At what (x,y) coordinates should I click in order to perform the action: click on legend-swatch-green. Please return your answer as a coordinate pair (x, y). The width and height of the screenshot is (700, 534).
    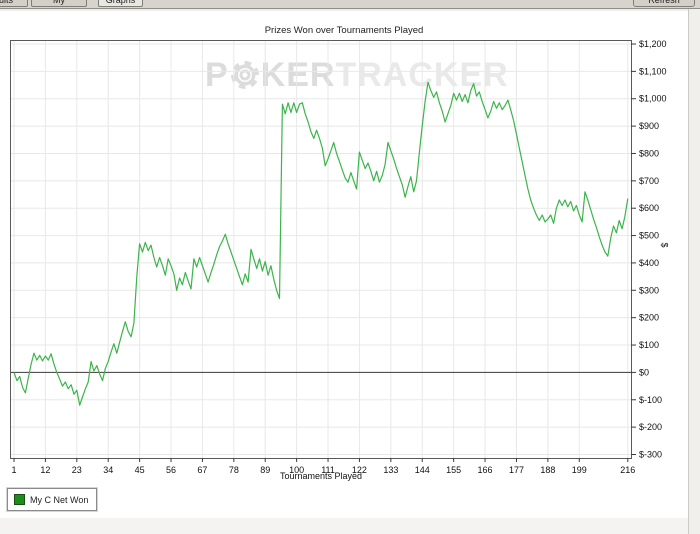
    Looking at the image, I should click on (19, 499).